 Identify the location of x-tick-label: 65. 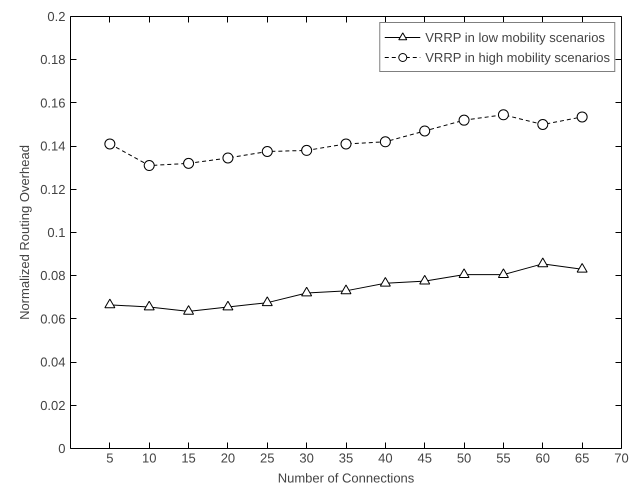
(582, 458).